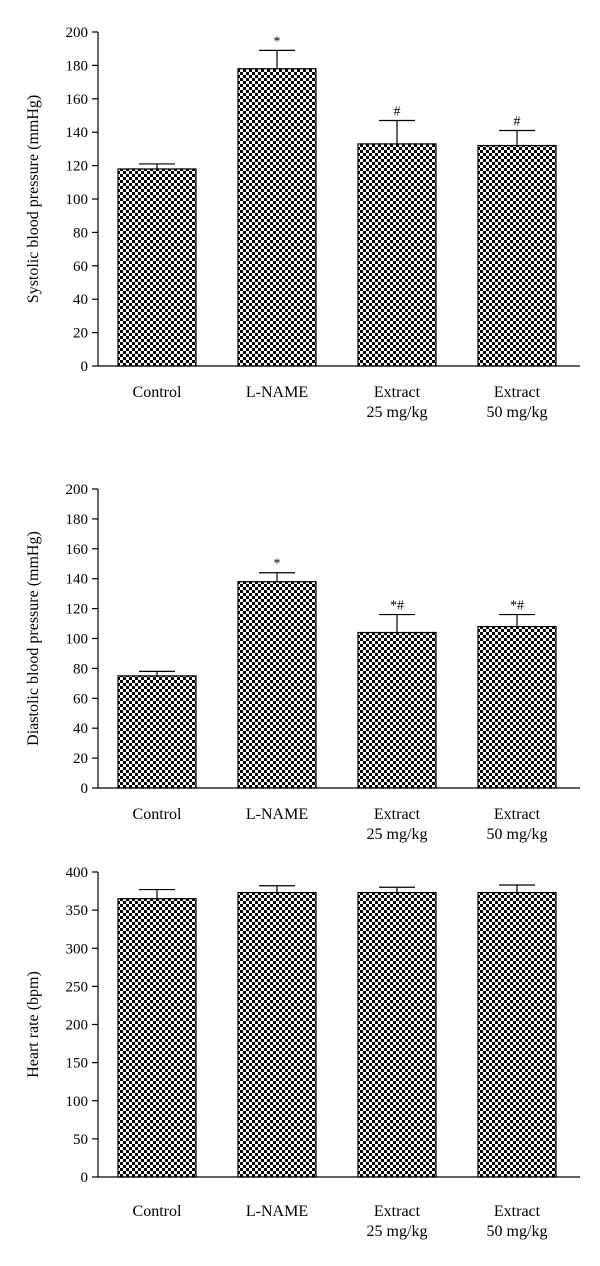 The width and height of the screenshot is (600, 1266). I want to click on chart-0-y-tick-label-9: 180, so click(77, 66).